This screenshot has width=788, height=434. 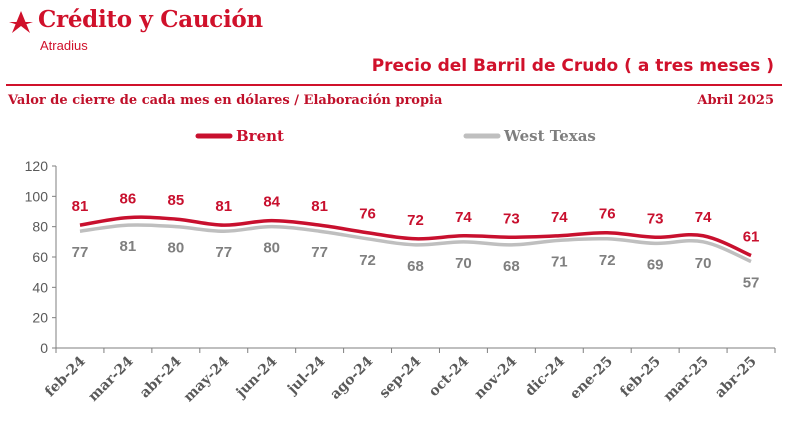 What do you see at coordinates (305, 375) in the screenshot?
I see `x-tick-label: jul-24` at bounding box center [305, 375].